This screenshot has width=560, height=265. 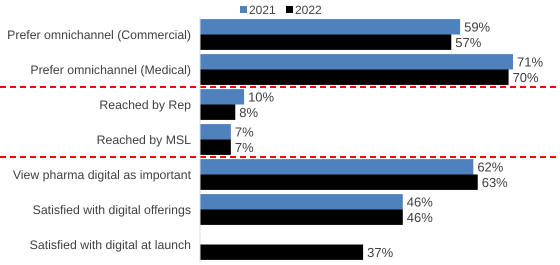 I want to click on data-label: 63%, so click(x=495, y=182).